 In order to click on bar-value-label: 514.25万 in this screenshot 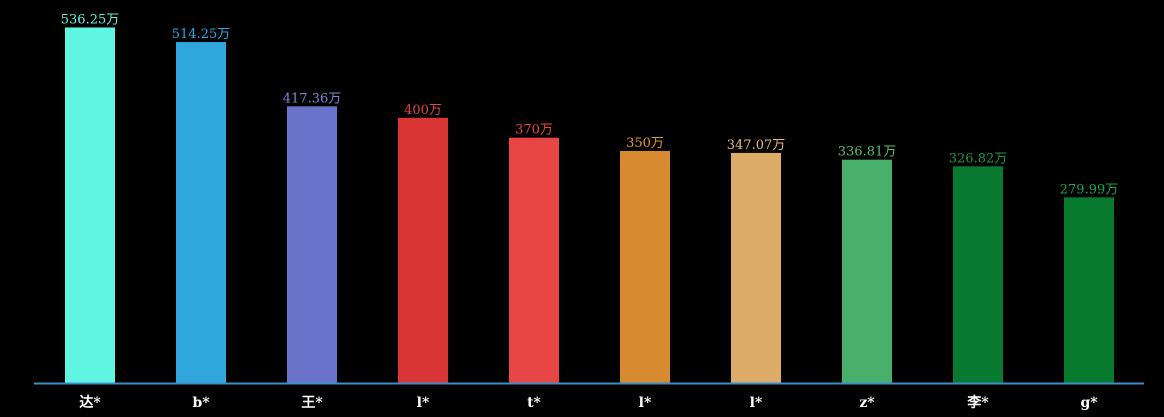, I will do `click(201, 34)`.